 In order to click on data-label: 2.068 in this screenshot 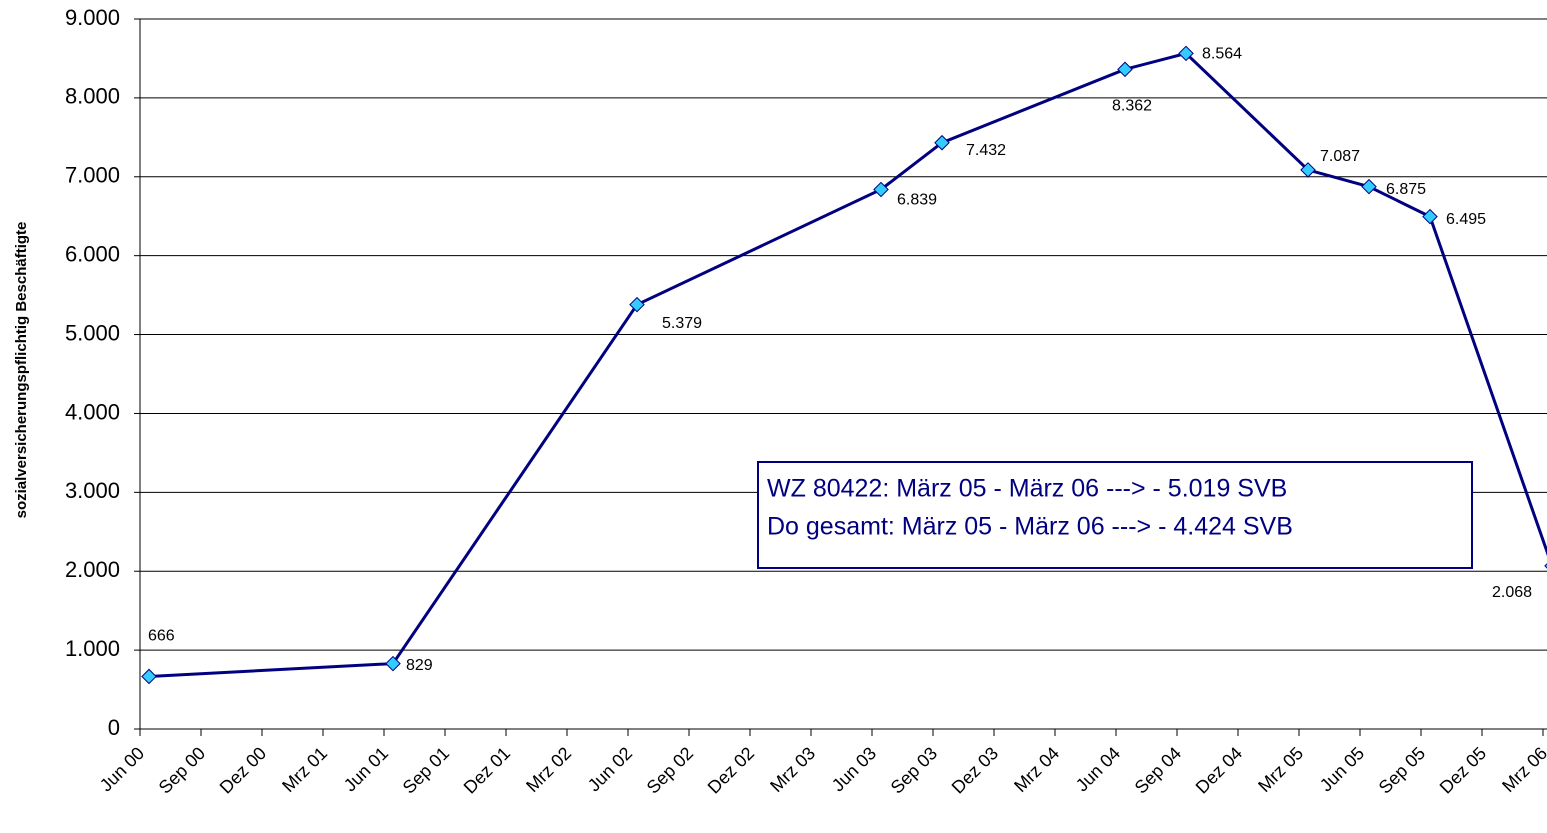, I will do `click(1512, 592)`.